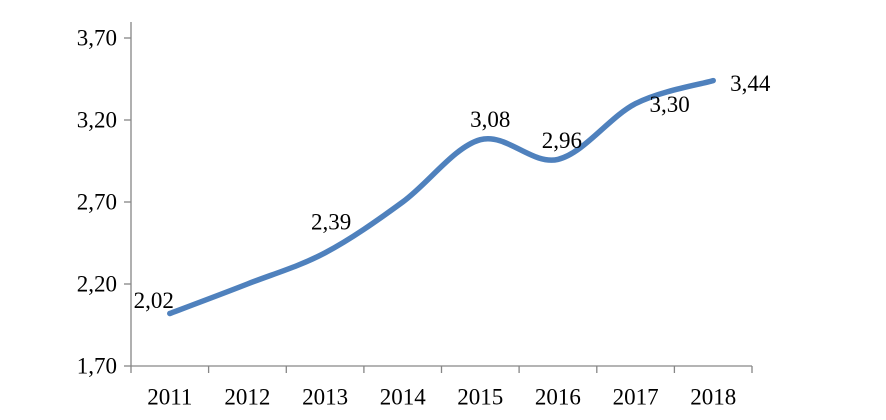 The image size is (886, 420). What do you see at coordinates (325, 397) in the screenshot?
I see `x-tick-label: 2013` at bounding box center [325, 397].